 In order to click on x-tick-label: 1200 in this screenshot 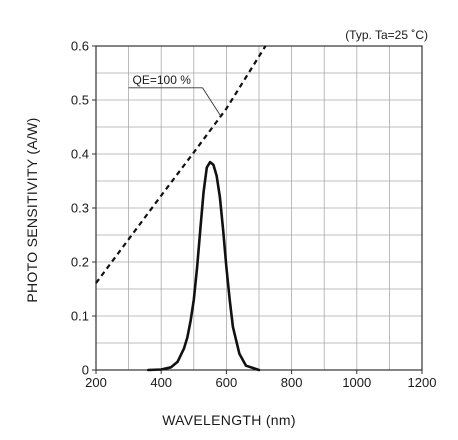, I will do `click(422, 382)`.